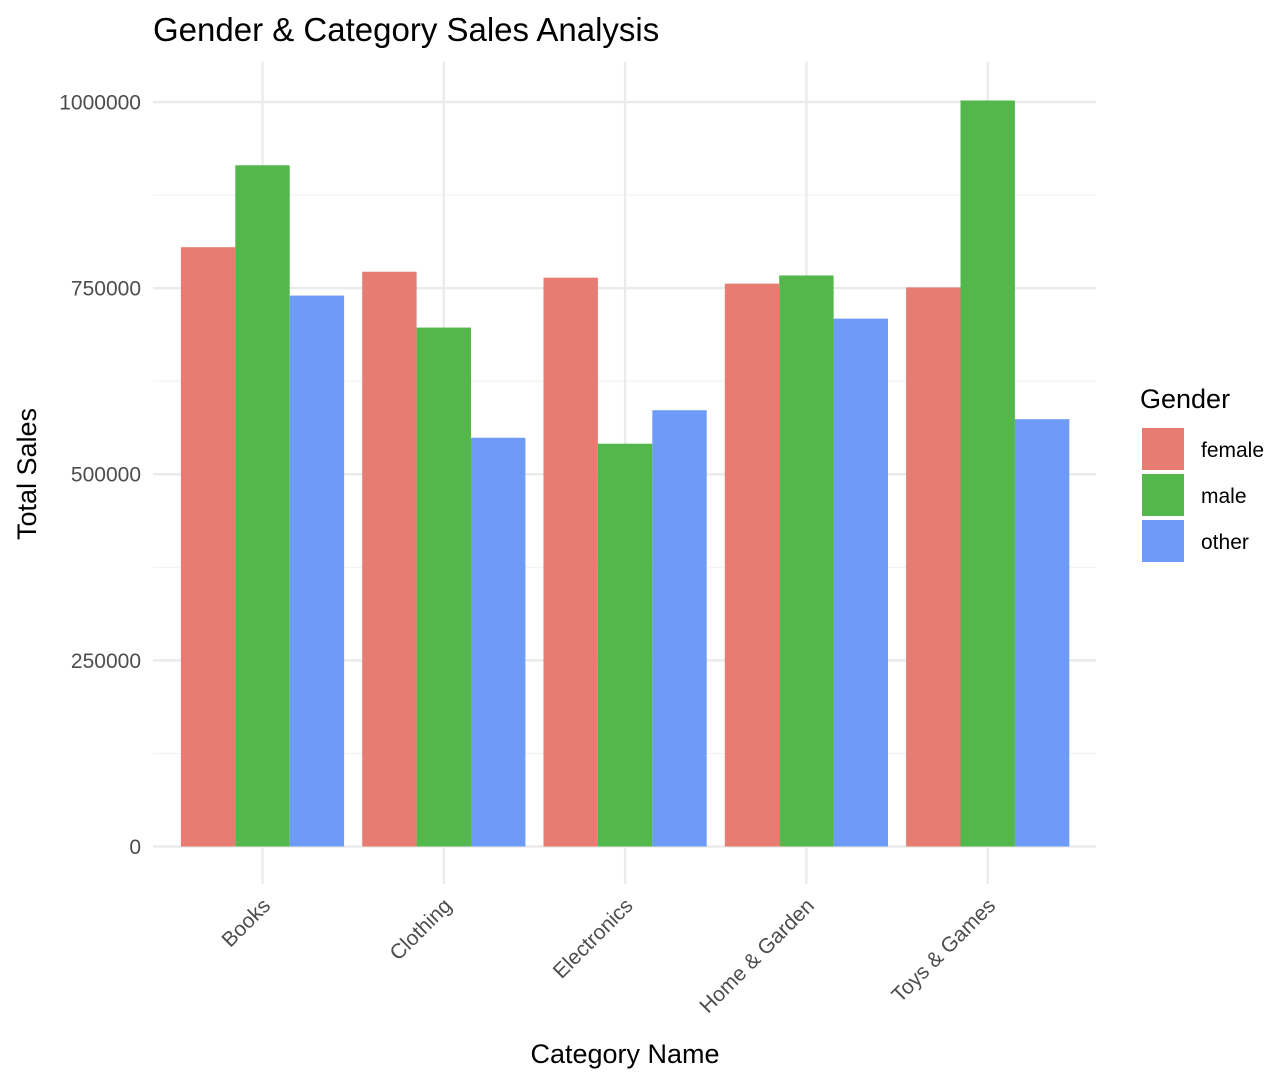 The image size is (1286, 1074). I want to click on bar-female-books, so click(208, 547).